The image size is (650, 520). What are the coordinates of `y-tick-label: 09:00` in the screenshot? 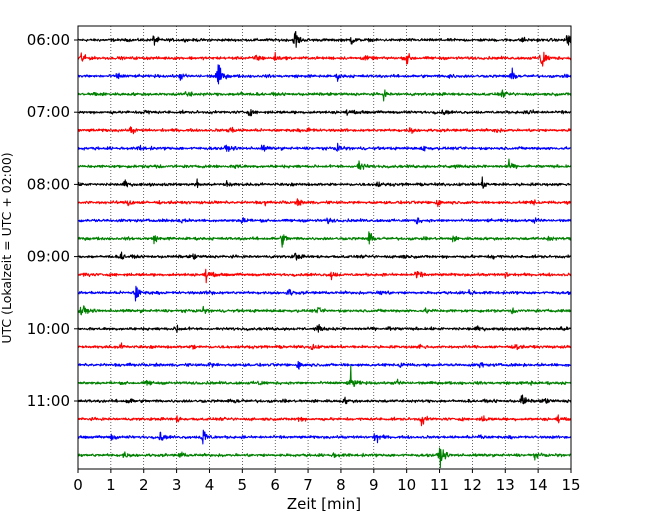 It's located at (48, 257).